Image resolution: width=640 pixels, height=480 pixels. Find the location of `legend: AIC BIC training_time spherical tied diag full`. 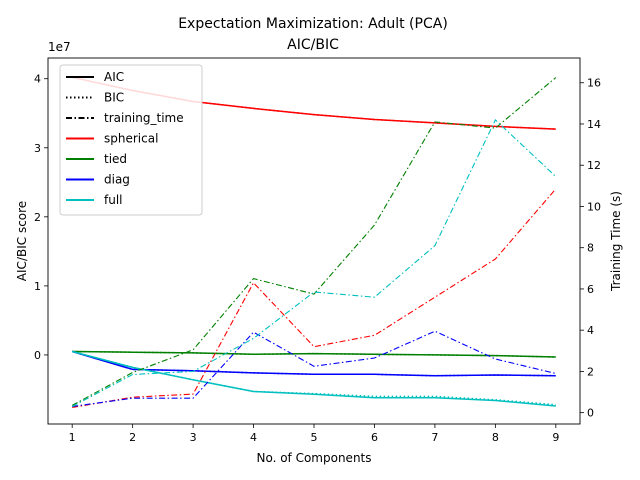

legend: AIC BIC training_time spherical tied diag full is located at coordinates (131, 140).